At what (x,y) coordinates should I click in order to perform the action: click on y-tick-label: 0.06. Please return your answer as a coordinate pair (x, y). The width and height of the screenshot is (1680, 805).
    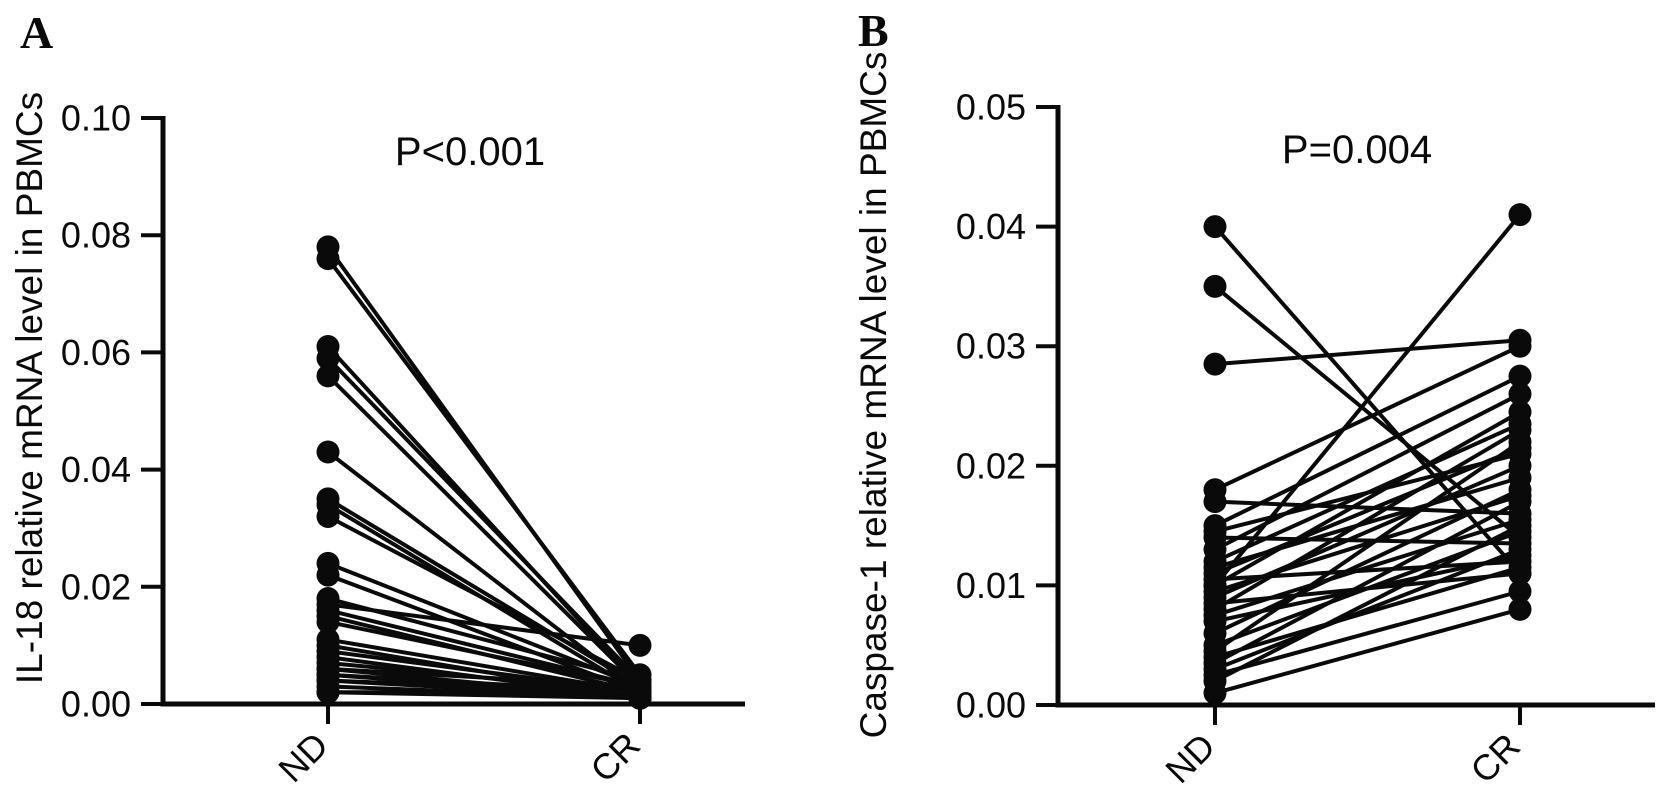
    Looking at the image, I should click on (96, 352).